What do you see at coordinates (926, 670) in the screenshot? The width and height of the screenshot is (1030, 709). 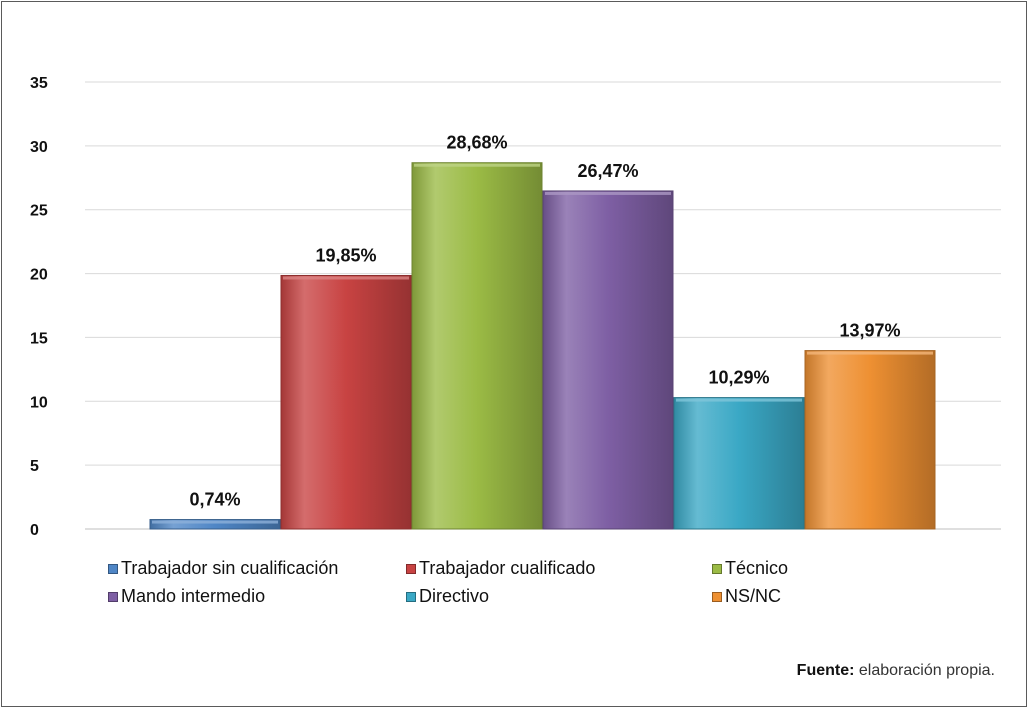 I see `source-text: elaboración propia.` at bounding box center [926, 670].